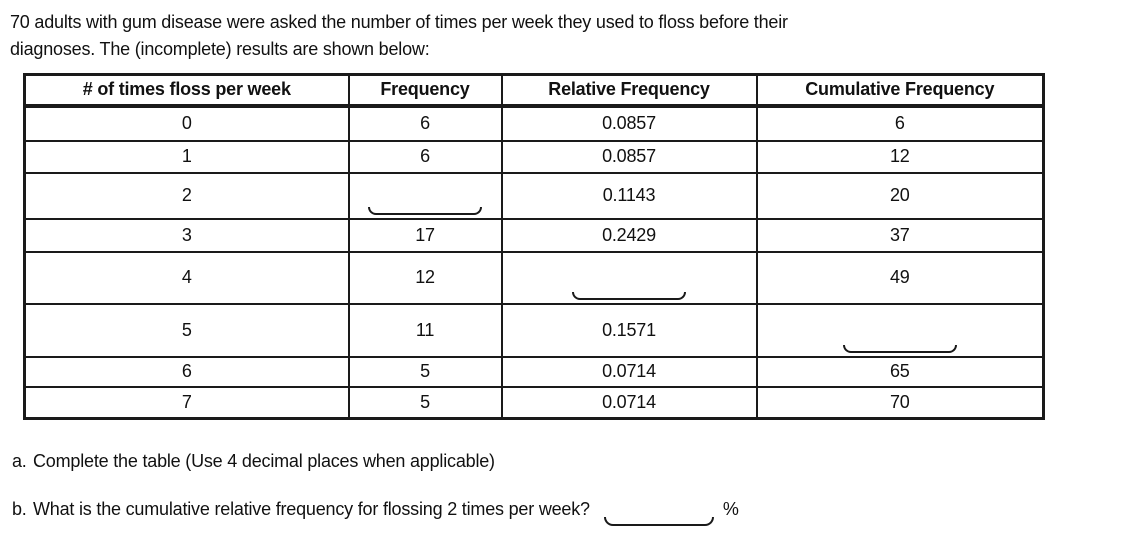  Describe the element at coordinates (425, 195) in the screenshot. I see `cell-frequency` at that location.